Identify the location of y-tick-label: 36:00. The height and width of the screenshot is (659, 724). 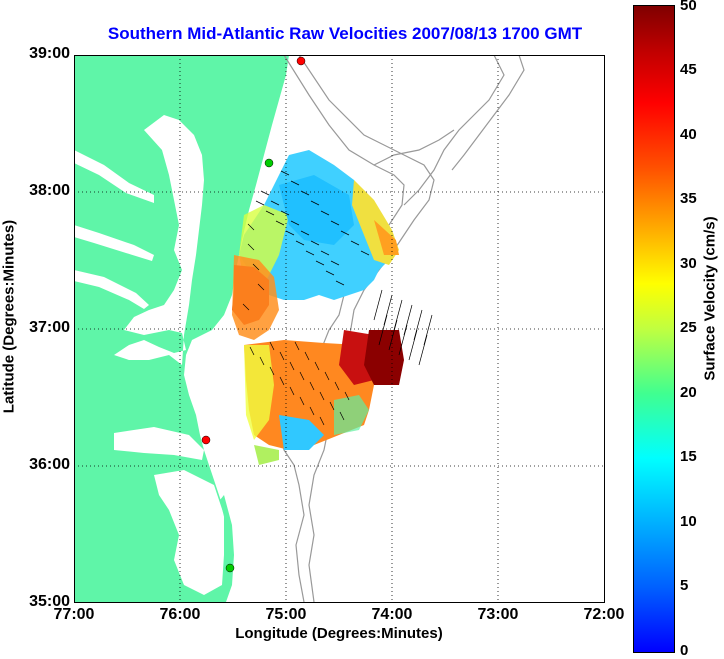
(49, 464).